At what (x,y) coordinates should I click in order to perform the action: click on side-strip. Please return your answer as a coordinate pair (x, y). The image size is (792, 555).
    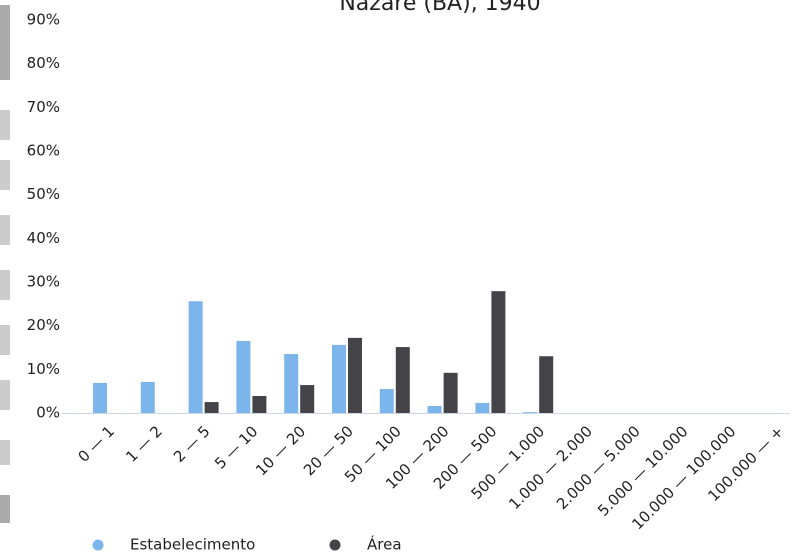
    Looking at the image, I should click on (5, 264).